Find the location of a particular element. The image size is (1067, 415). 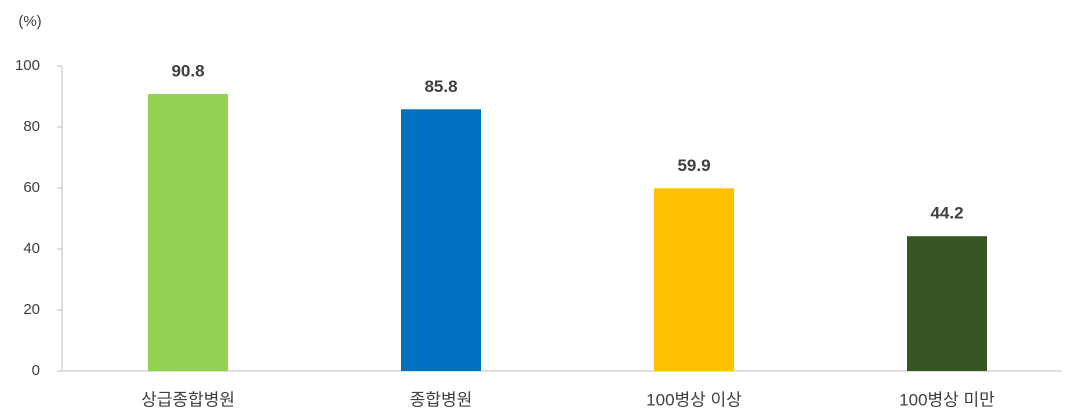

y-tick-label: 20 is located at coordinates (31, 309).